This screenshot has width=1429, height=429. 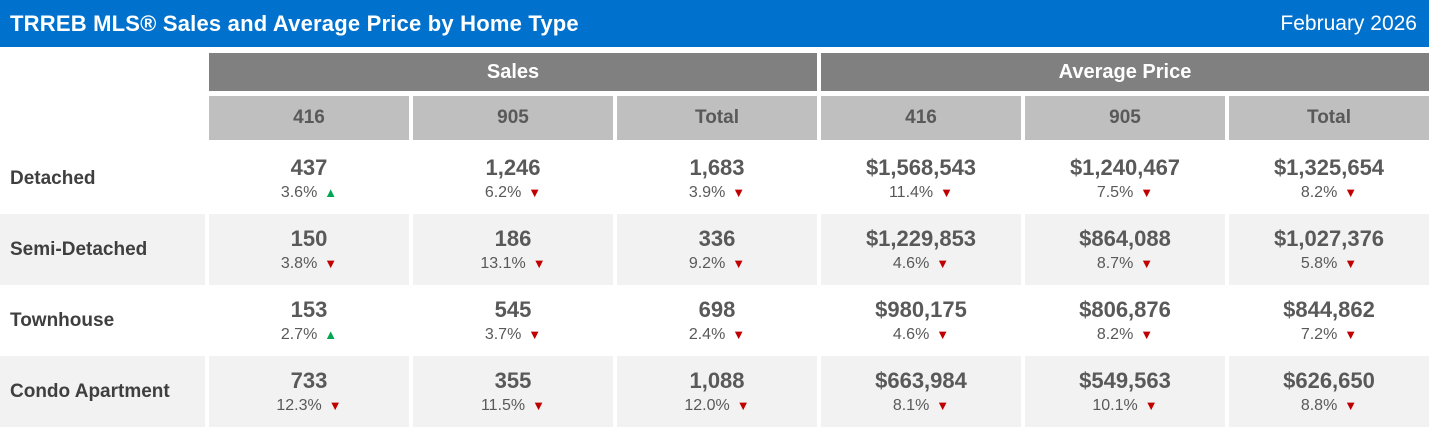 What do you see at coordinates (299, 192) in the screenshot?
I see `cell-change-pct: 3.6%` at bounding box center [299, 192].